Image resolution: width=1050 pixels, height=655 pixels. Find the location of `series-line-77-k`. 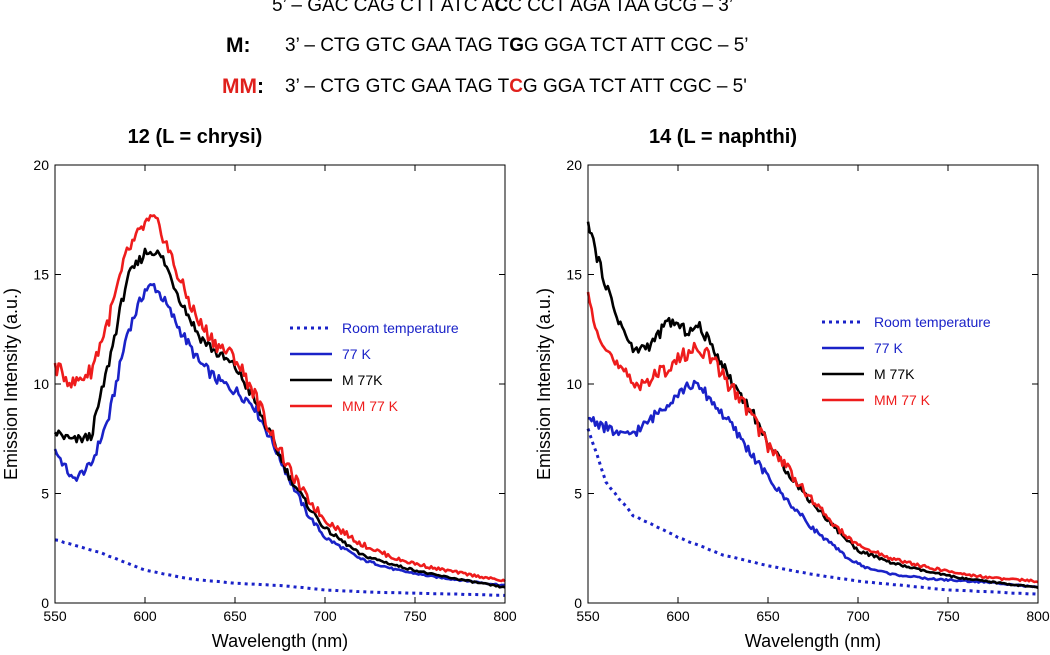

series-line-77-k is located at coordinates (813, 484).